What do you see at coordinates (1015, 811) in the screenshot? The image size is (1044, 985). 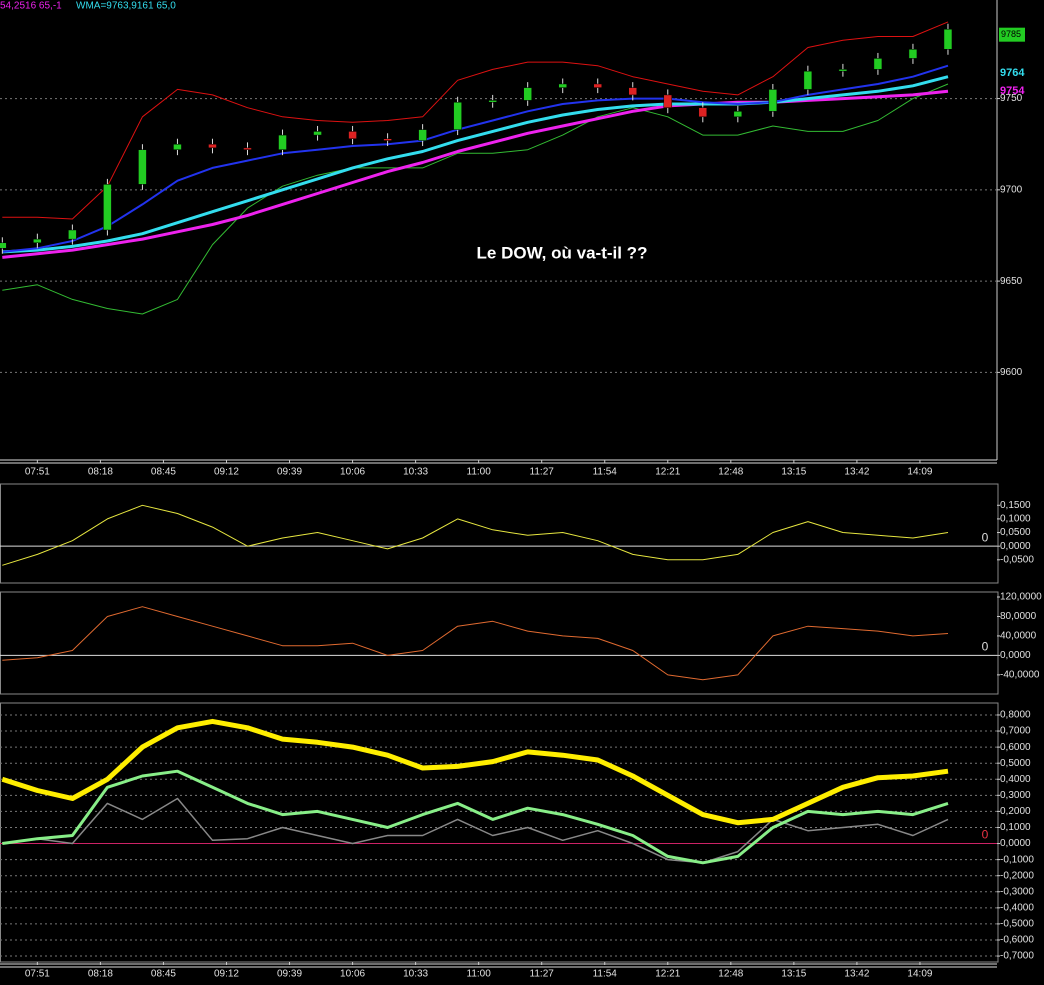 I see `y-tick-label: 0,2000` at bounding box center [1015, 811].